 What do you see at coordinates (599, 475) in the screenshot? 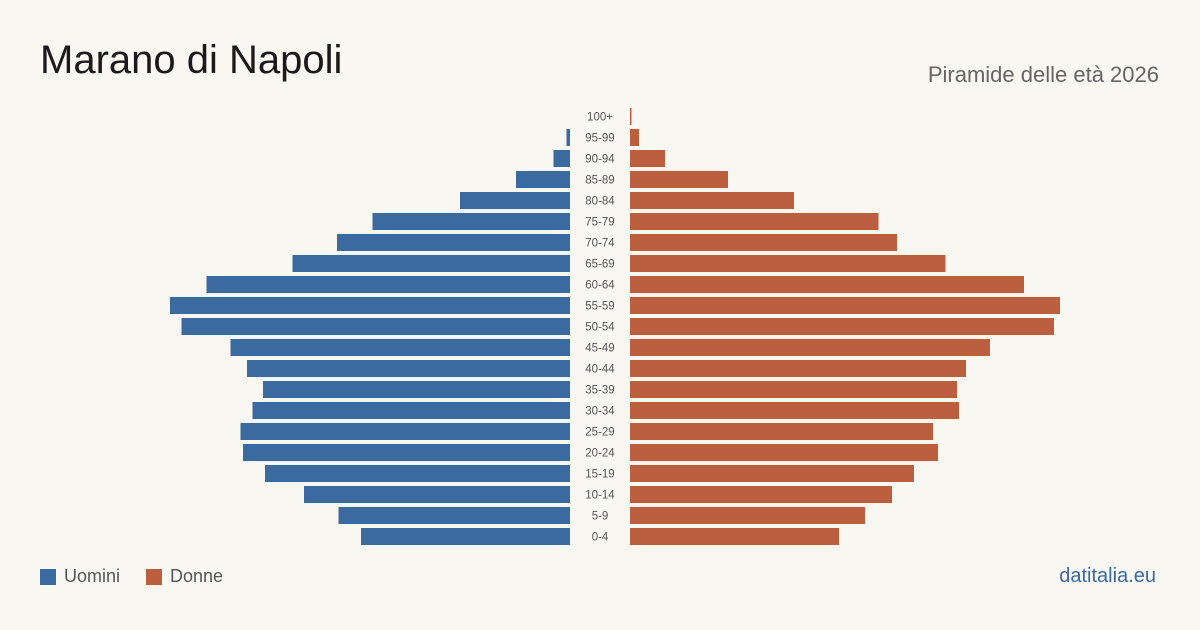
I see `age-label-15-19: 15-19` at bounding box center [599, 475].